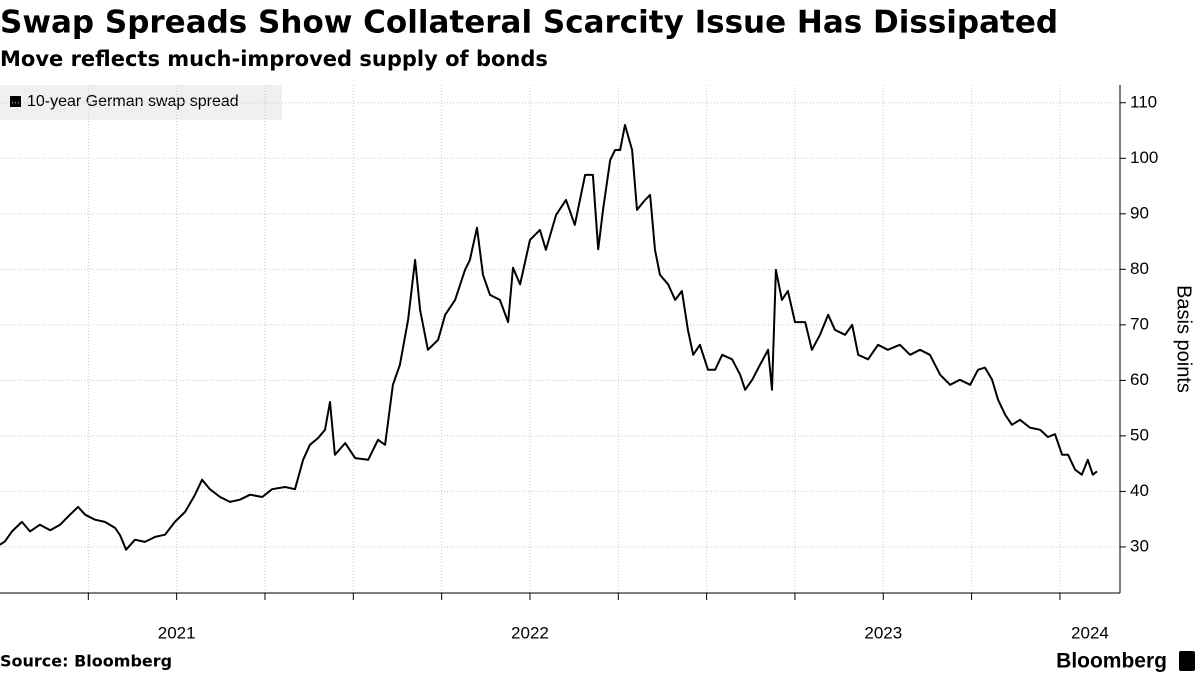 Image resolution: width=1200 pixels, height=675 pixels. Describe the element at coordinates (1139, 434) in the screenshot. I see `y-tick-label: 50` at that location.